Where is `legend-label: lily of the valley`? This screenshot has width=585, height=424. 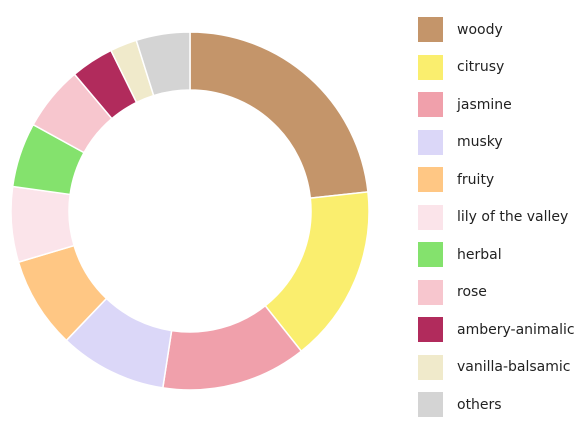 legend-label: lily of the valley is located at coordinates (513, 217).